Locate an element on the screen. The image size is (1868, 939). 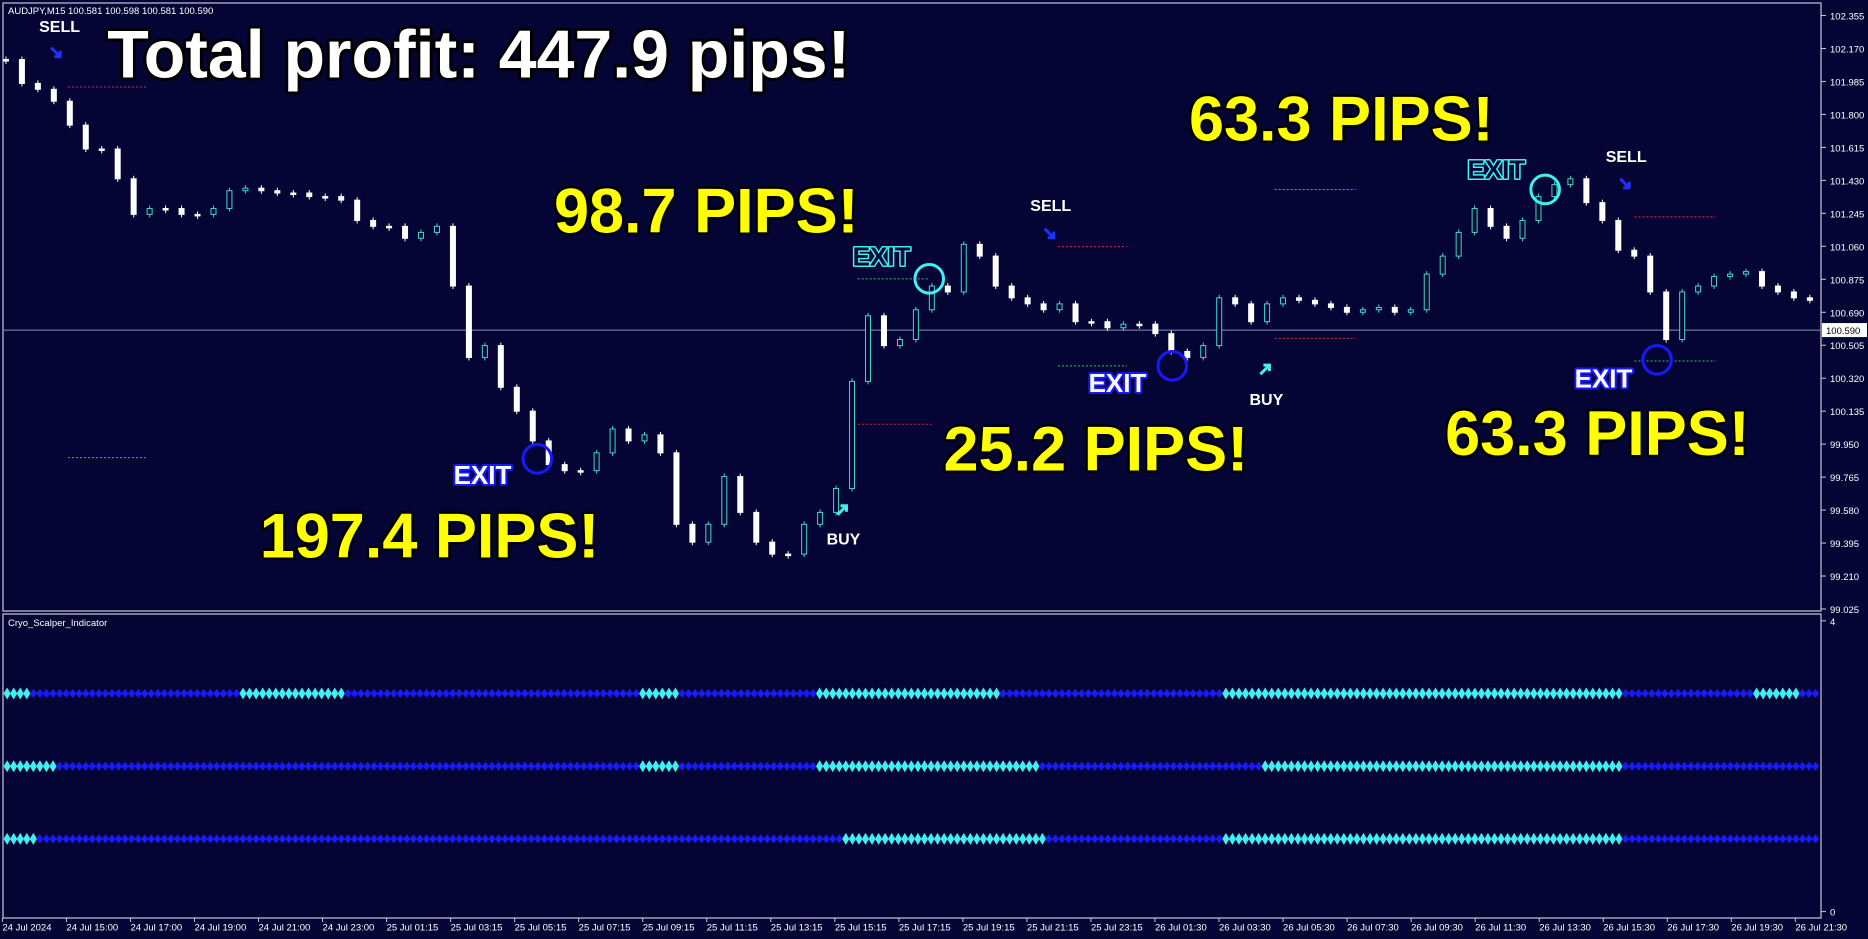
x-tick-label: 25 Jul 05:15 is located at coordinates (541, 928).